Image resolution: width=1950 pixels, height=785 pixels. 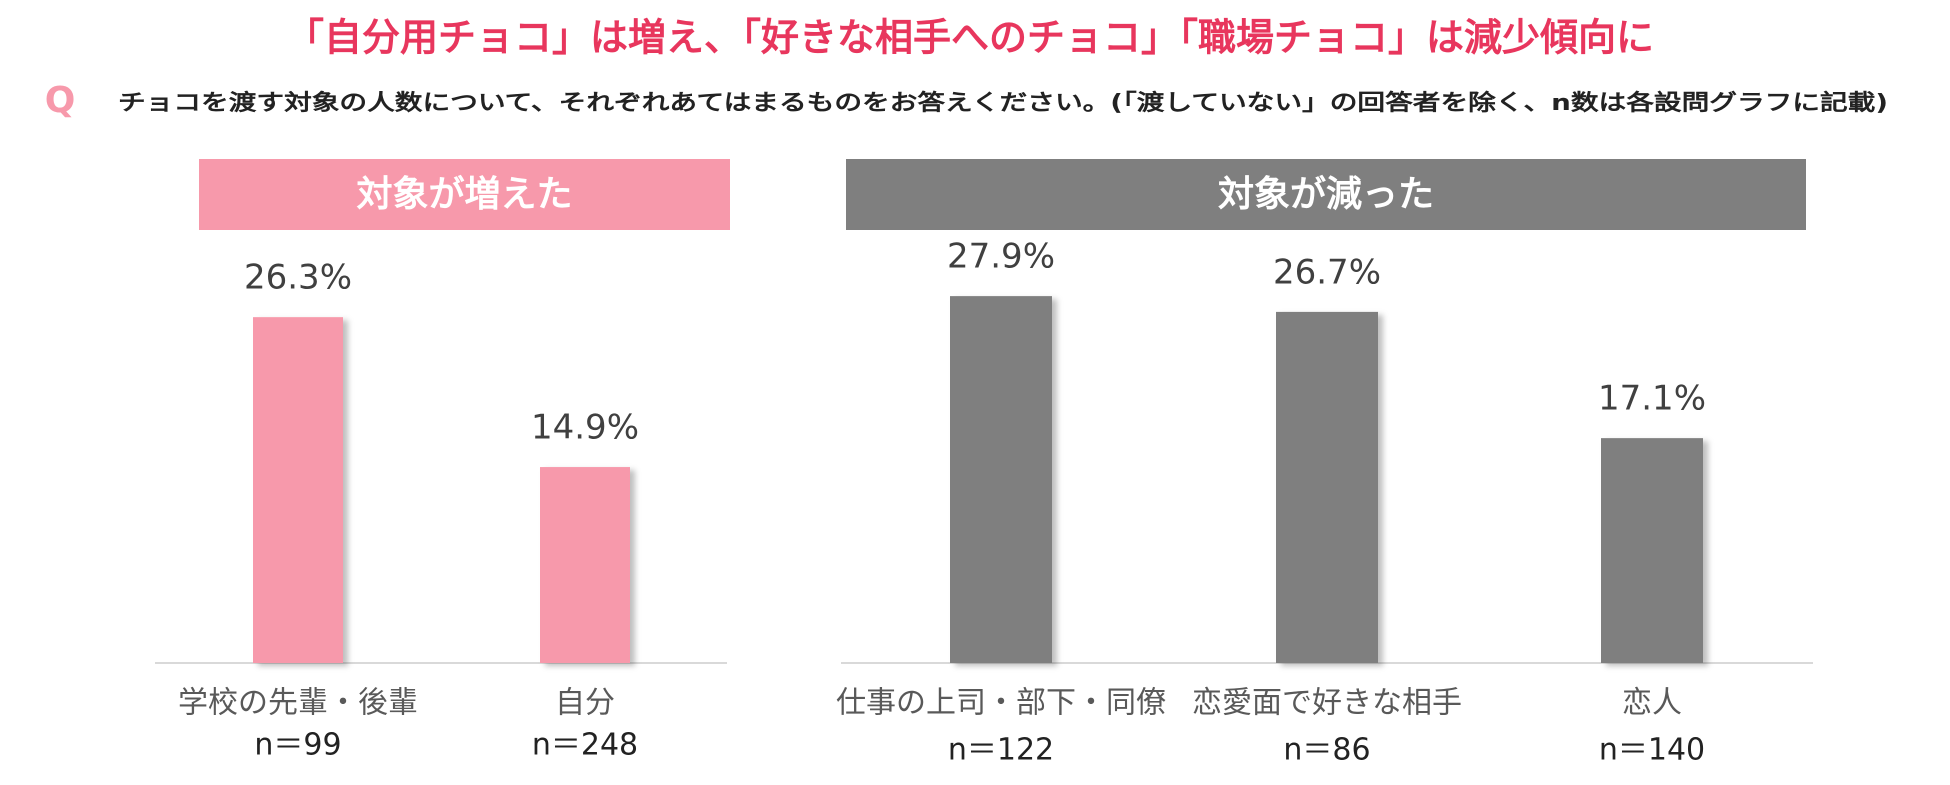 What do you see at coordinates (1001, 750) in the screenshot?
I see `sample-size: n＝122` at bounding box center [1001, 750].